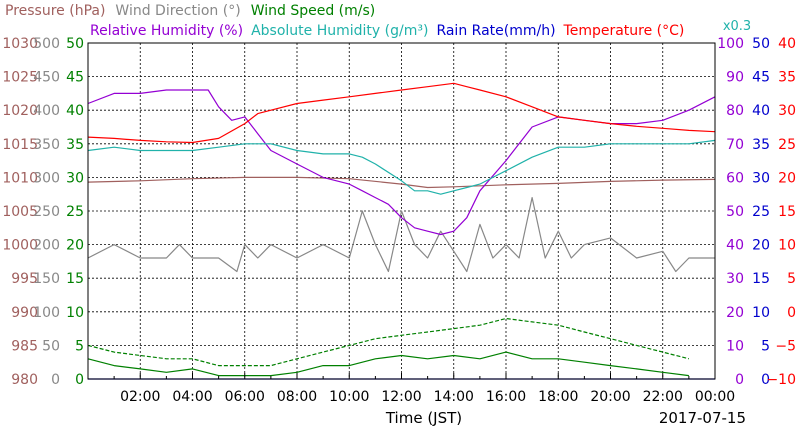 This screenshot has height=434, width=800. Describe the element at coordinates (761, 44) in the screenshot. I see `y-tick-rain_rate: 50` at that location.